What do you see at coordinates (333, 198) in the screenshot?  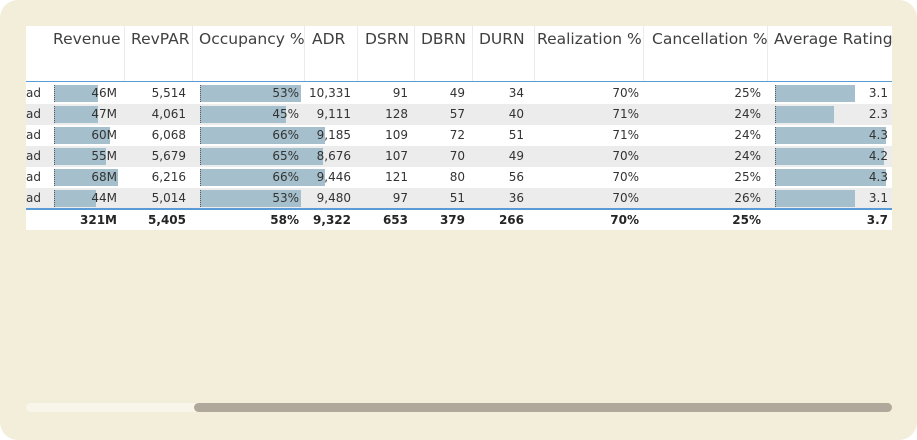 I see `adr-cell: 9,480` at bounding box center [333, 198].